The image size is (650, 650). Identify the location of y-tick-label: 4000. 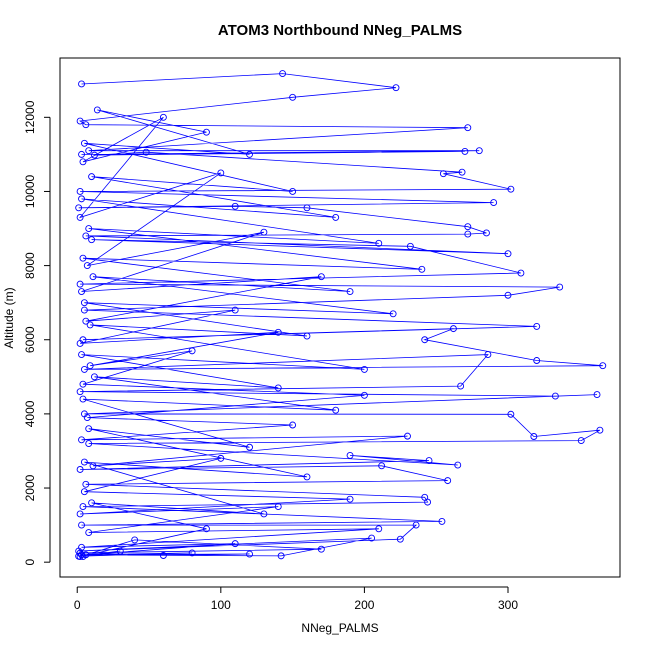
(30, 413).